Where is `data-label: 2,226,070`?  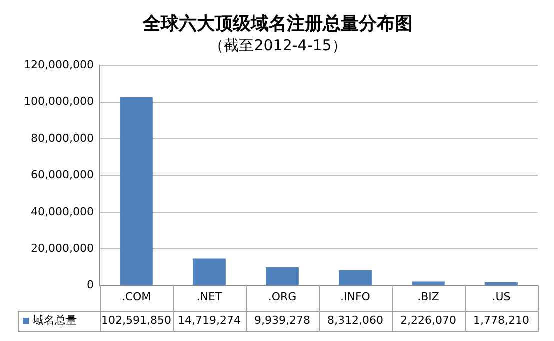
data-label: 2,226,070 is located at coordinates (428, 320).